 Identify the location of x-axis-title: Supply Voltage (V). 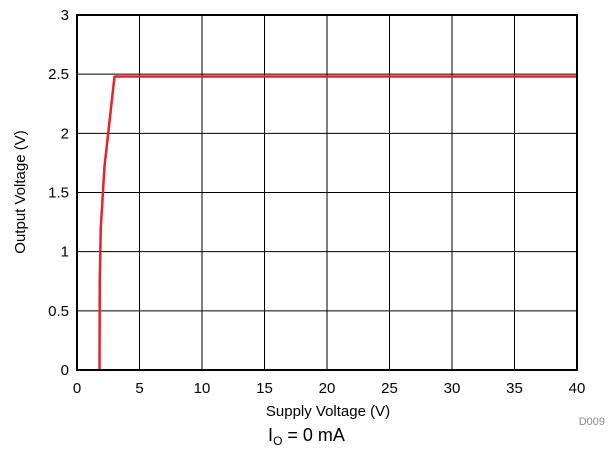
(328, 411).